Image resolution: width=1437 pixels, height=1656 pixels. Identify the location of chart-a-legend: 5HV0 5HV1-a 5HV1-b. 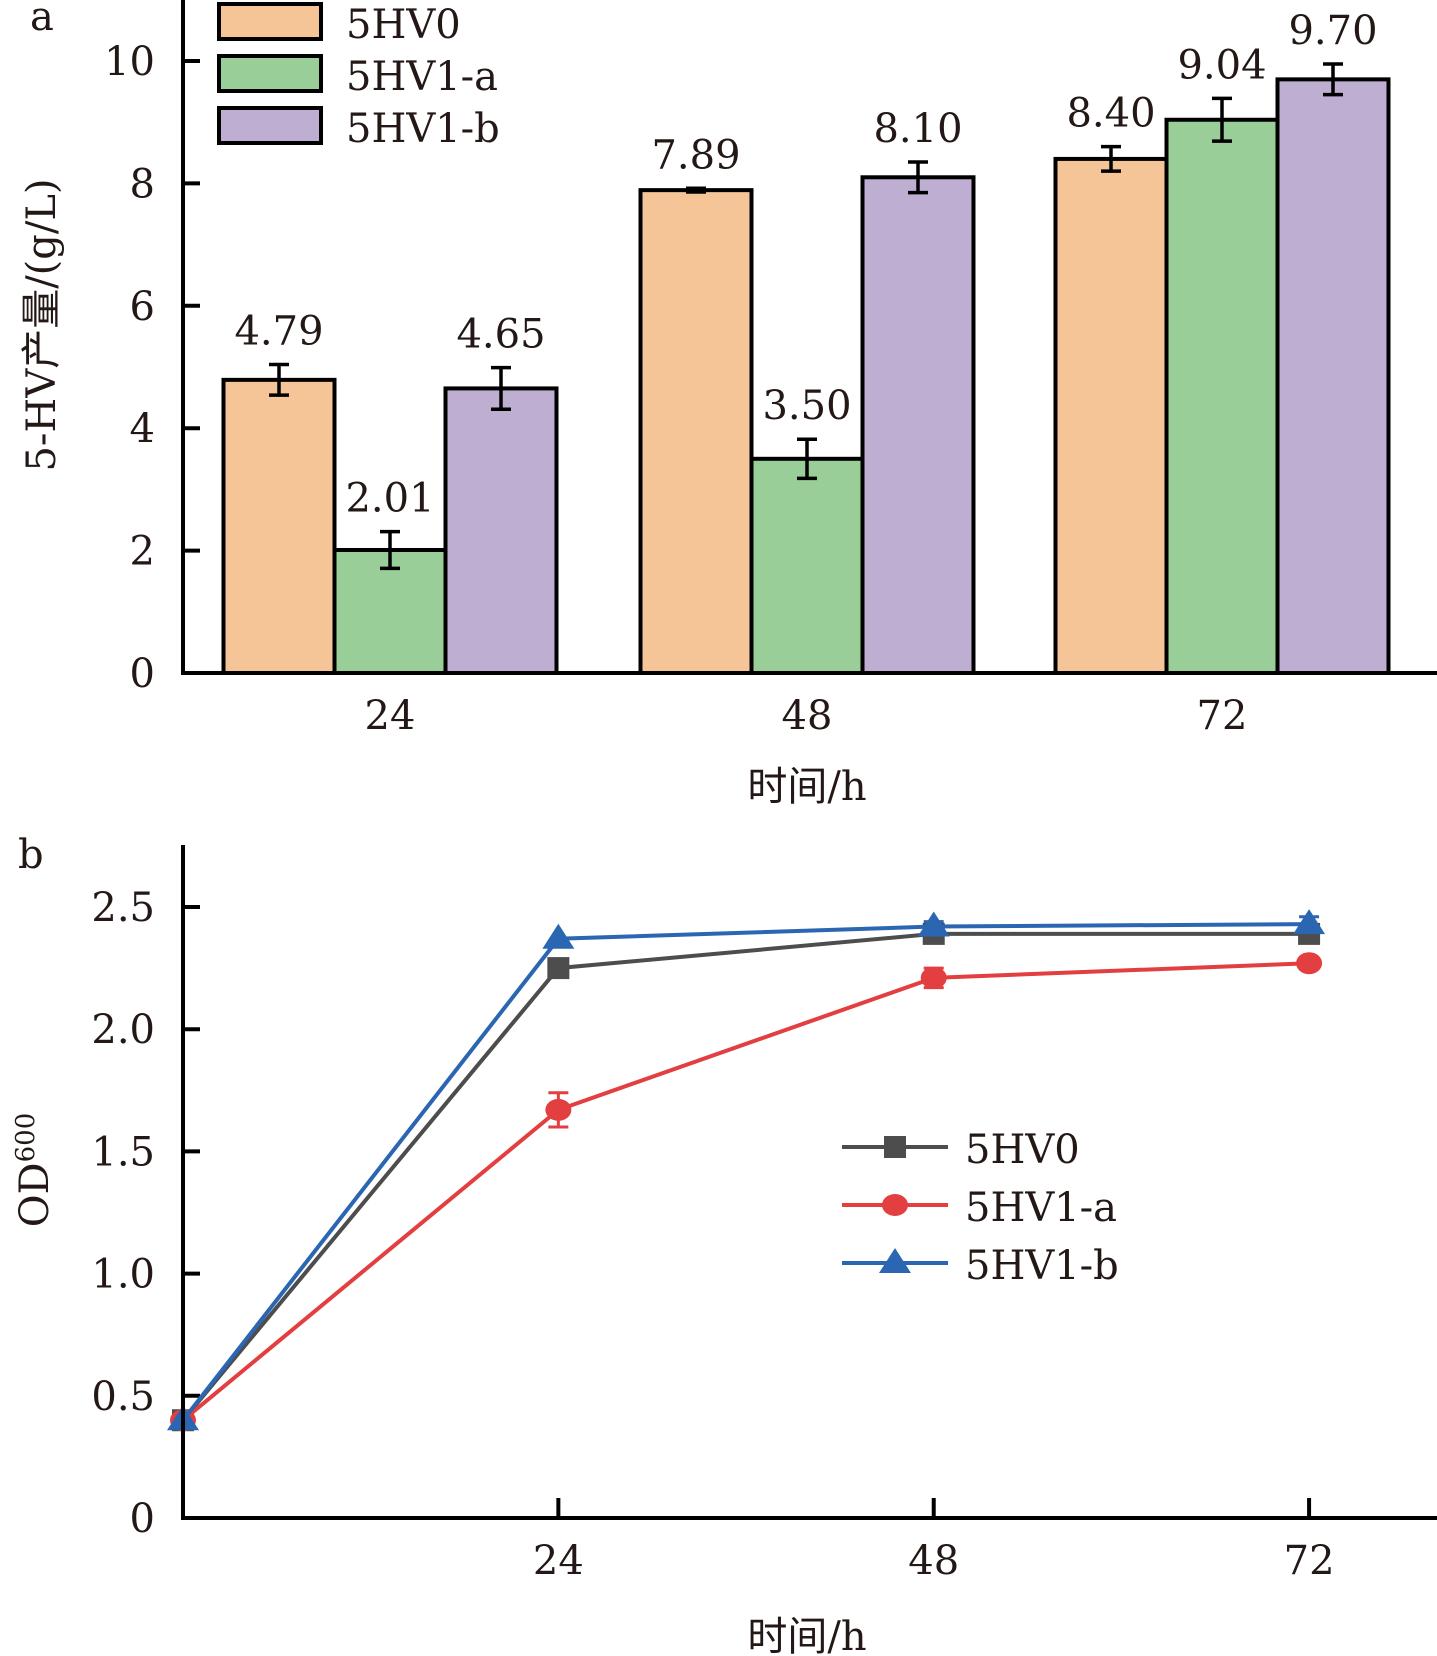
(358, 77).